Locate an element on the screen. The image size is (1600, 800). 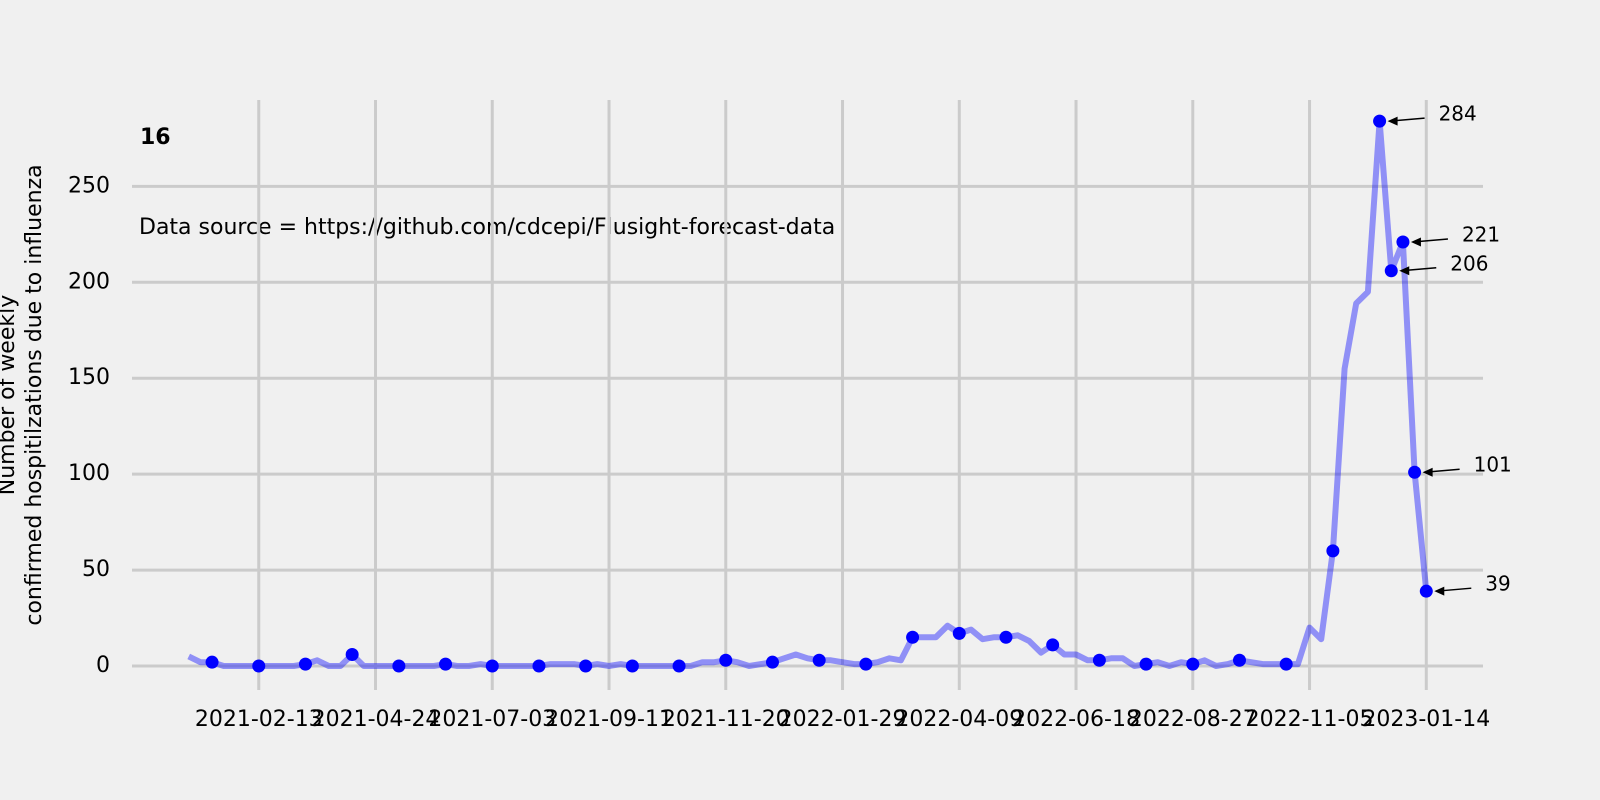
x-tick-label: 2022-01-29 is located at coordinates (843, 719).